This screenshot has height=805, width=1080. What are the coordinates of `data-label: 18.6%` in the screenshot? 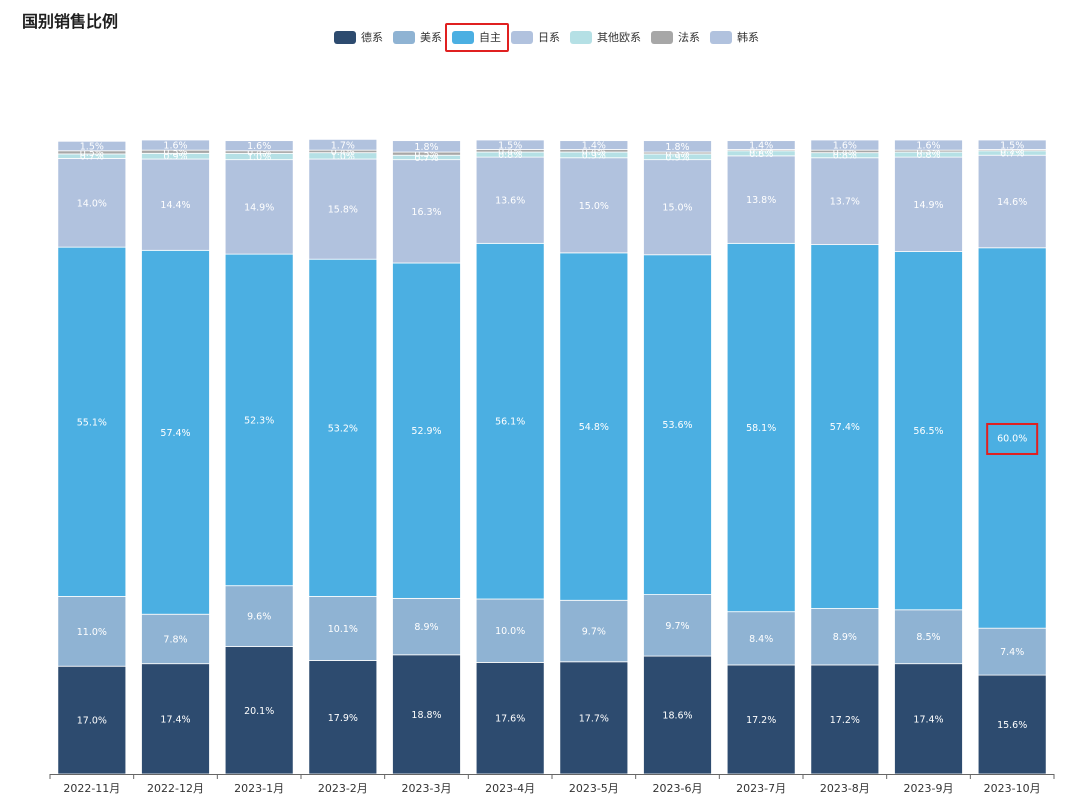 It's located at (677, 716).